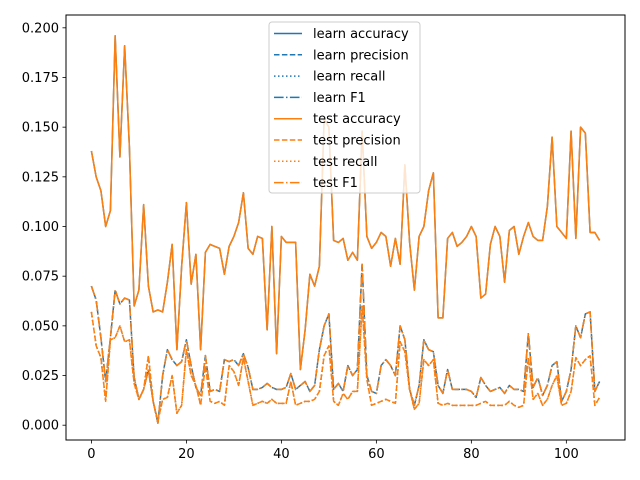 The width and height of the screenshot is (640, 480). I want to click on x-tick-label: 0, so click(91, 454).